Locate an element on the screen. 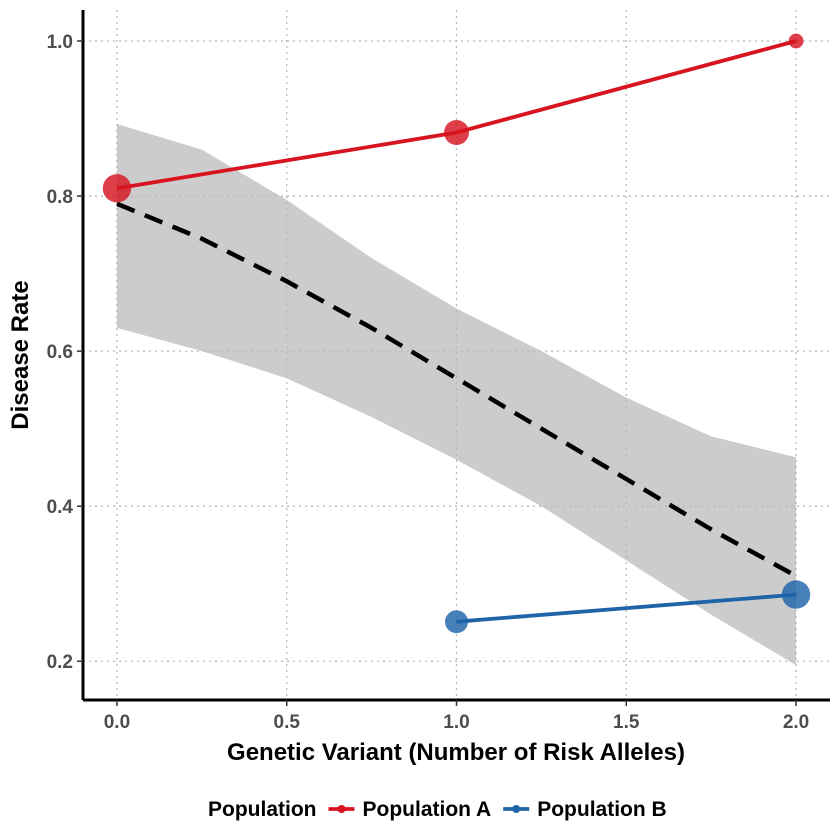 This screenshot has width=840, height=840. y-tick-label: 0.2 is located at coordinates (60, 662).